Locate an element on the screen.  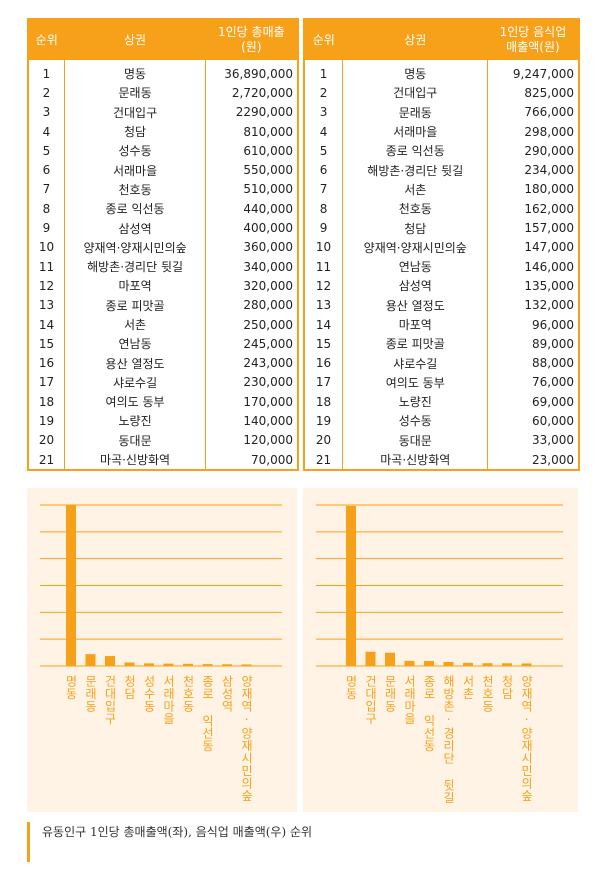
header-text: 상권 is located at coordinates (135, 39).